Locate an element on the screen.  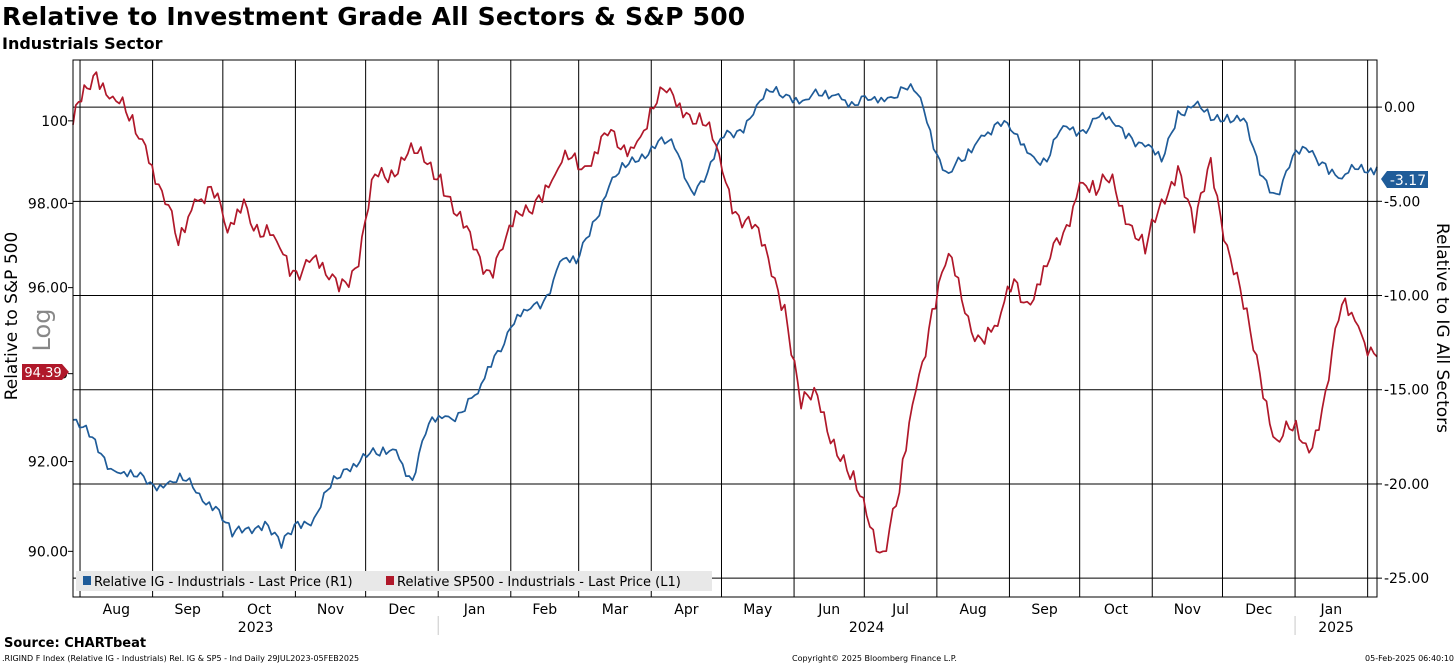
right-tick-label: -10.00 is located at coordinates (1406, 297).